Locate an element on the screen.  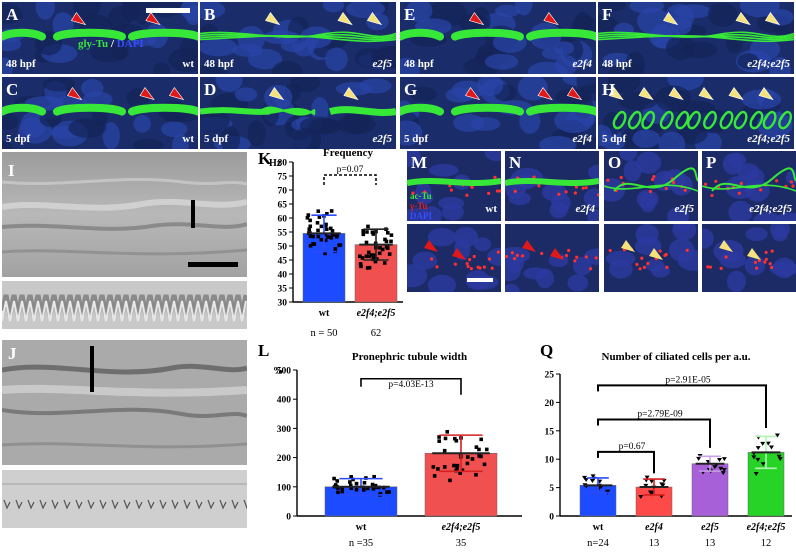
cilium-strand is located at coordinates (696, 34).